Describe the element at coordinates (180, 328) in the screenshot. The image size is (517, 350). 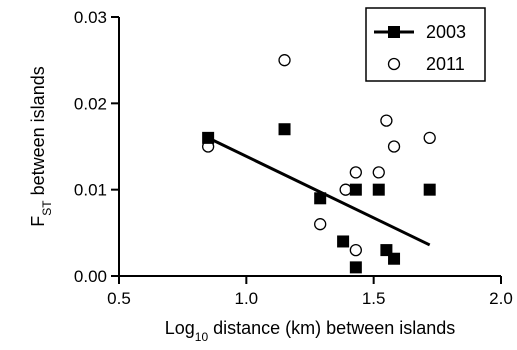
I see `x-axis-title-prefix: Log` at that location.